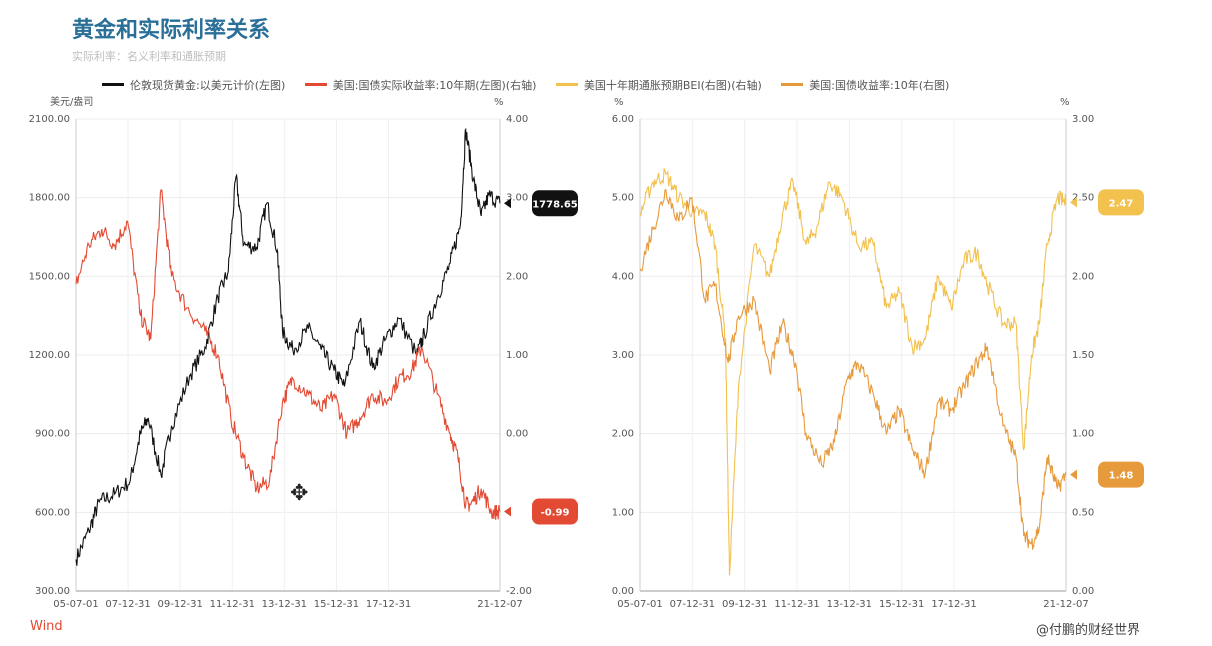 Image resolution: width=1212 pixels, height=646 pixels. Describe the element at coordinates (52, 512) in the screenshot. I see `panel1-left-tick-label: 600.00` at that location.